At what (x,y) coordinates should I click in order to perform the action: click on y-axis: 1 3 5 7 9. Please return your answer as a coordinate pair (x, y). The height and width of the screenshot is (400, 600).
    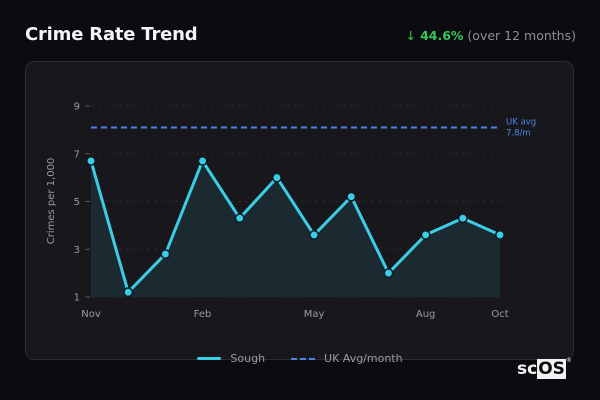
    Looking at the image, I should click on (82, 203).